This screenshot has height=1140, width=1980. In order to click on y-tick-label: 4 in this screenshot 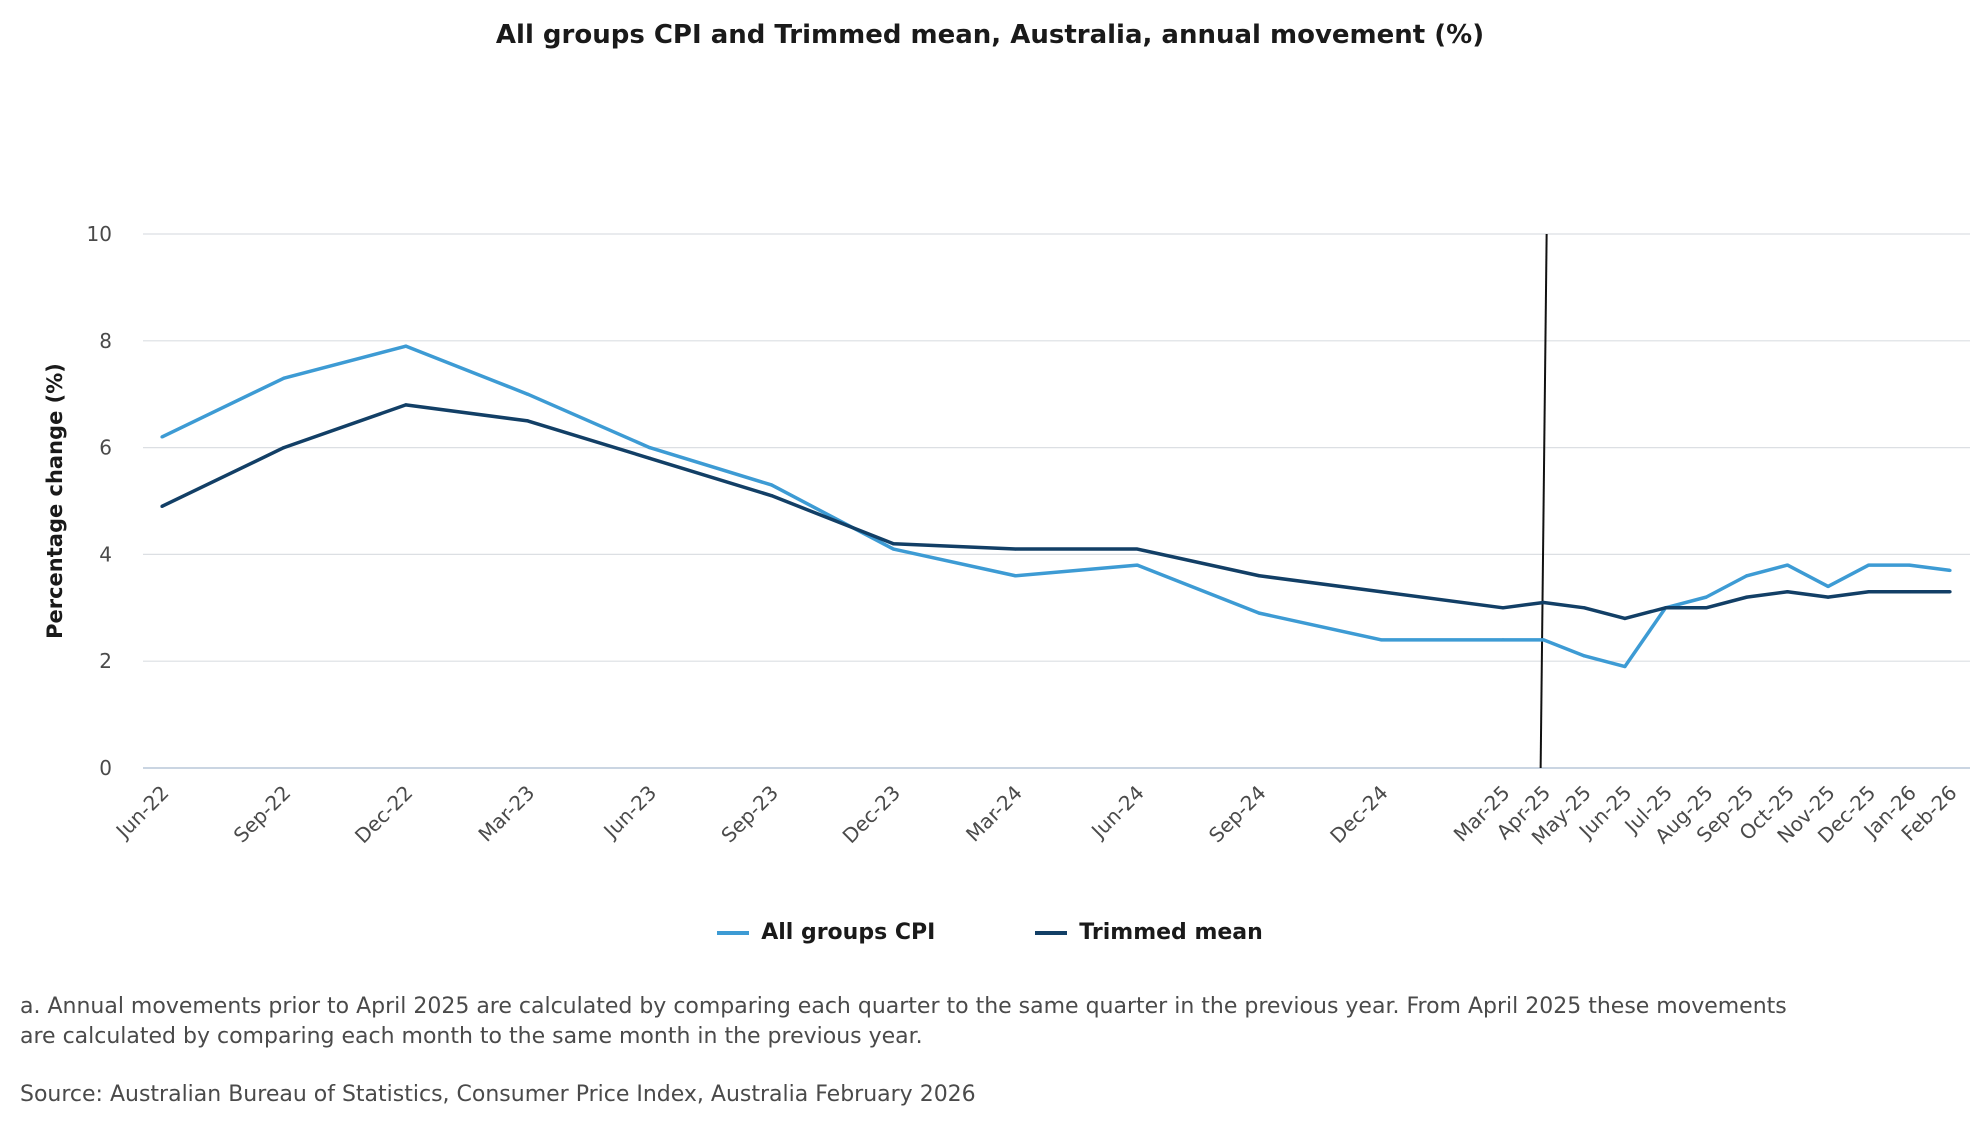, I will do `click(105, 554)`.